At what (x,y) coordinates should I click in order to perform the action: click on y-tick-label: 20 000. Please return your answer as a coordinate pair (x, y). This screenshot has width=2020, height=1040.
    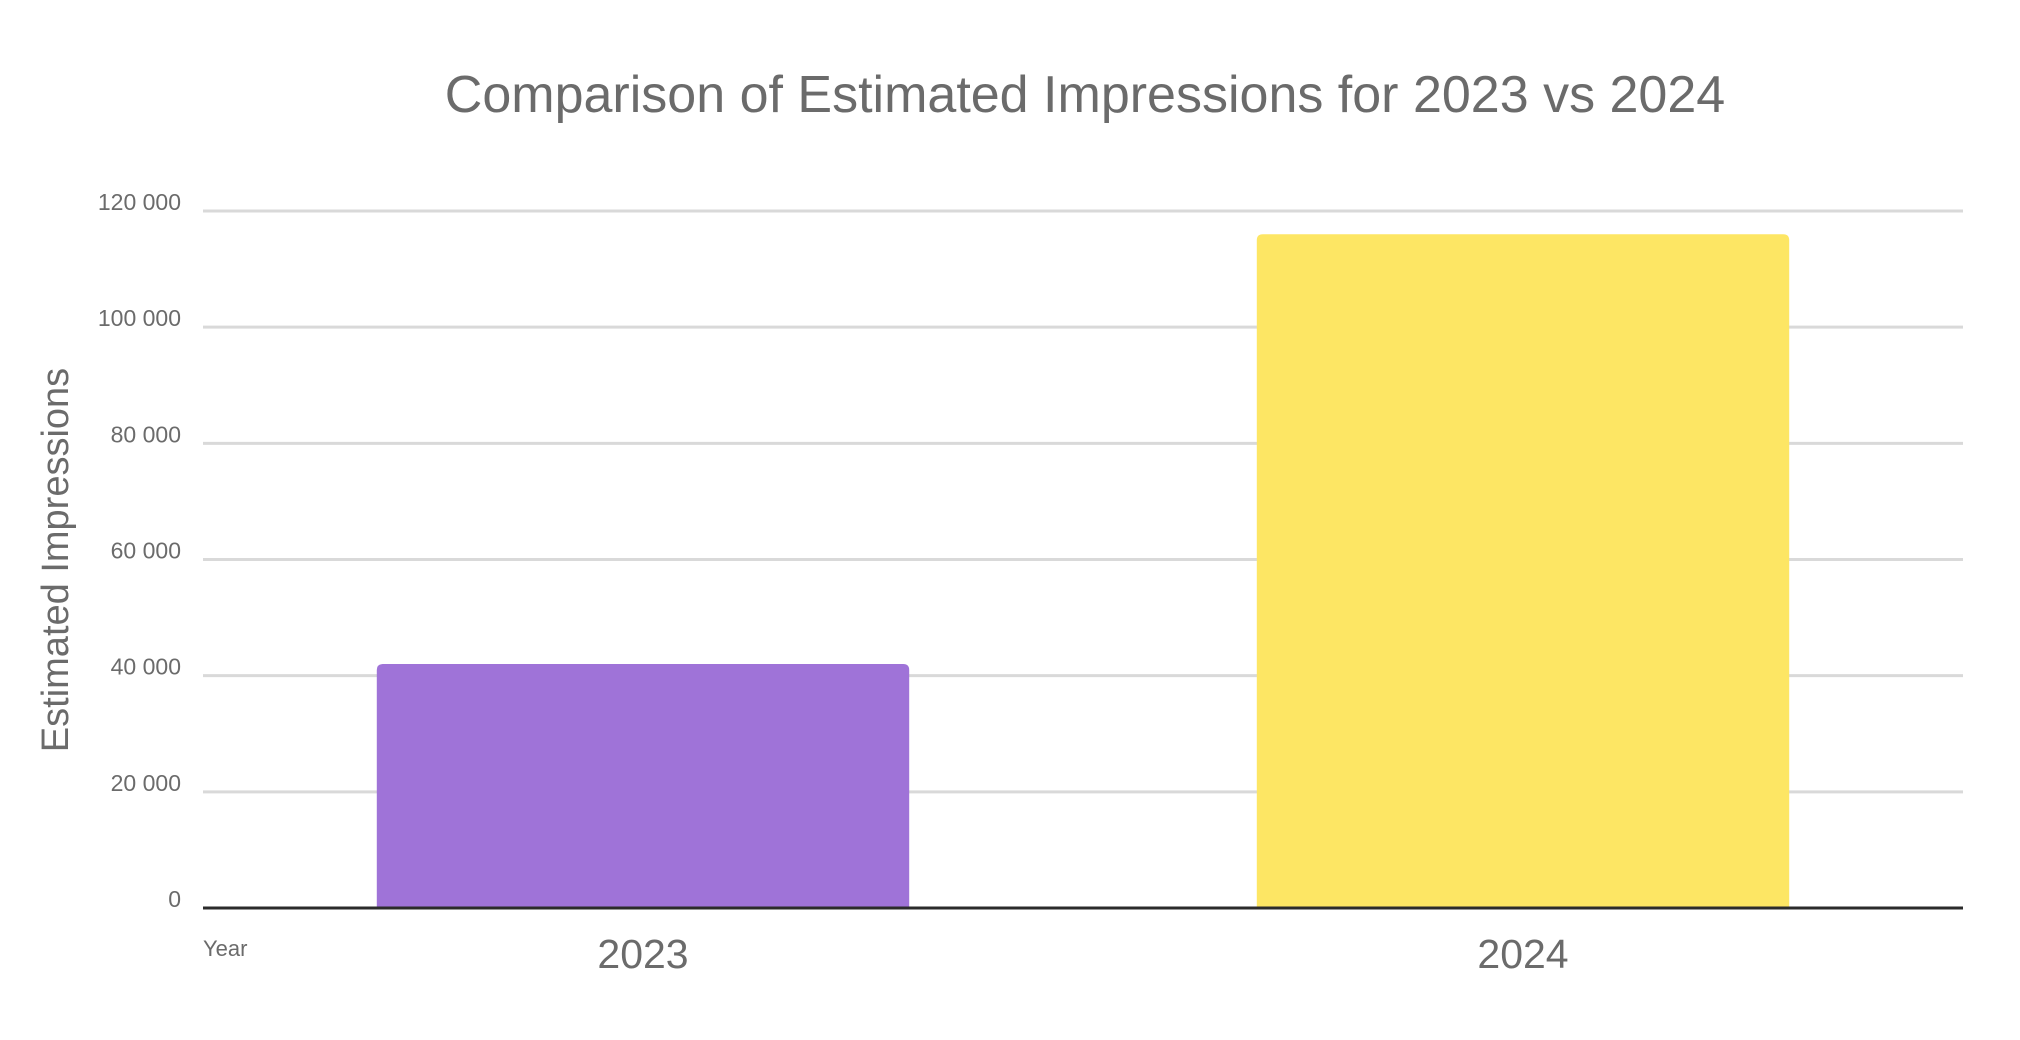
    Looking at the image, I should click on (146, 783).